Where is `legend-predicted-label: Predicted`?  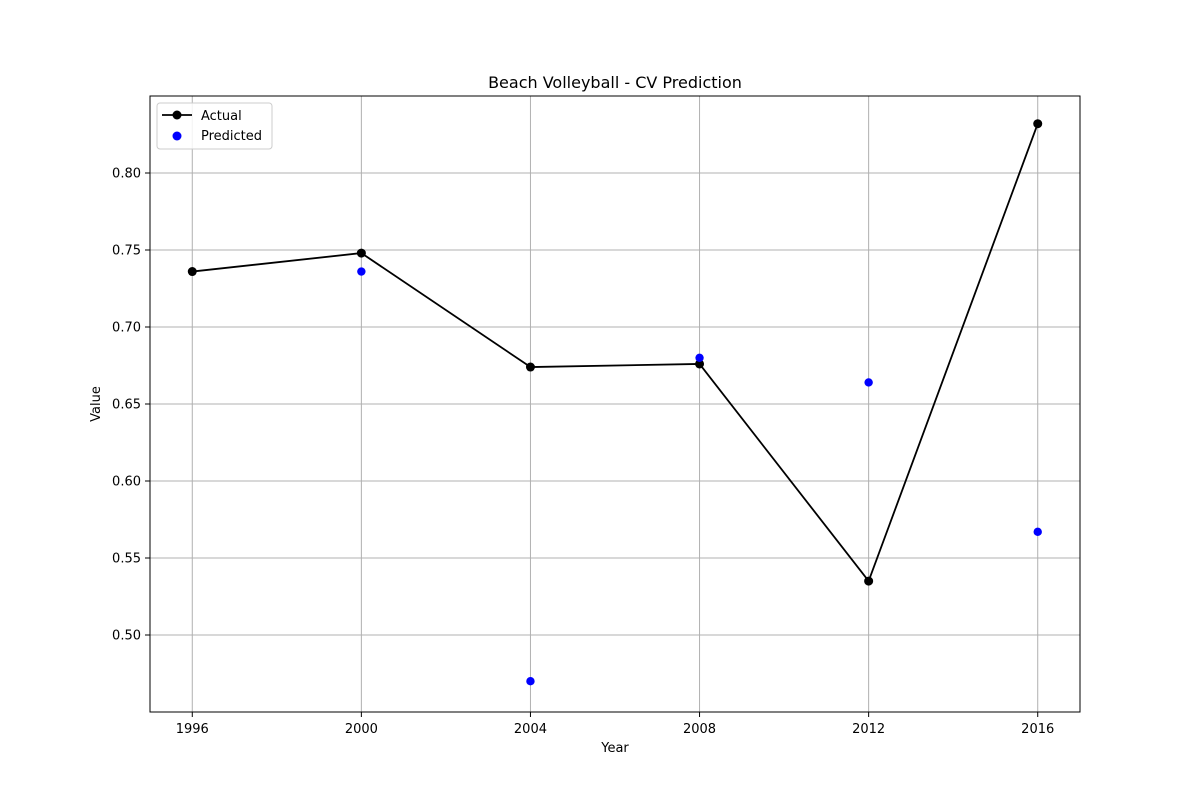
legend-predicted-label: Predicted is located at coordinates (231, 136).